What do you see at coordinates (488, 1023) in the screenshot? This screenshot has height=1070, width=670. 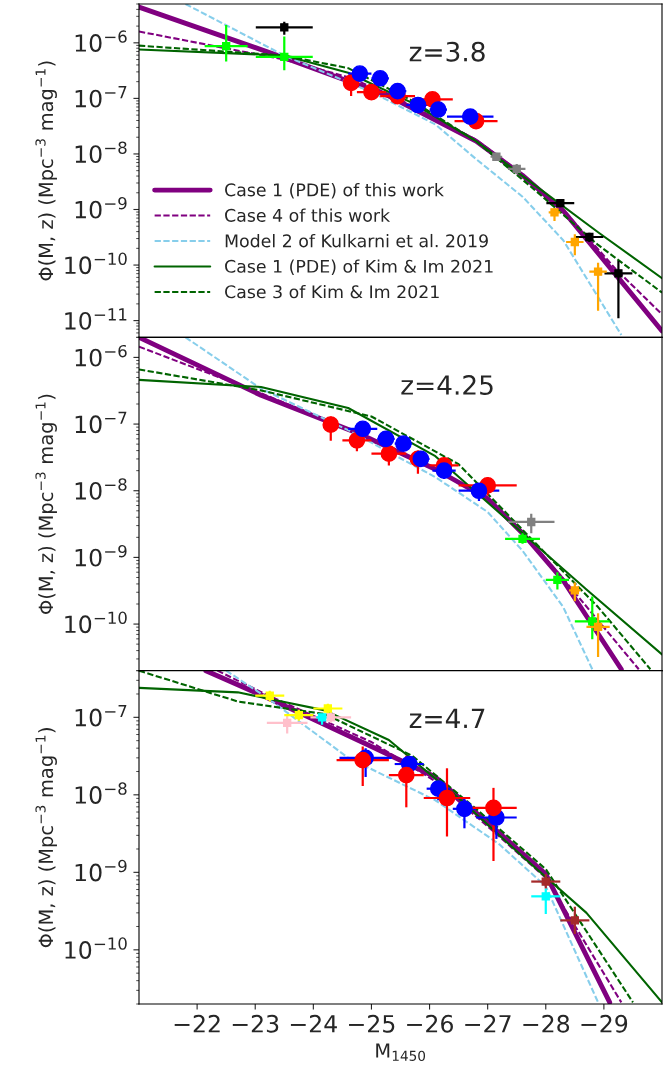 I see `x-tick-label: −27` at bounding box center [488, 1023].